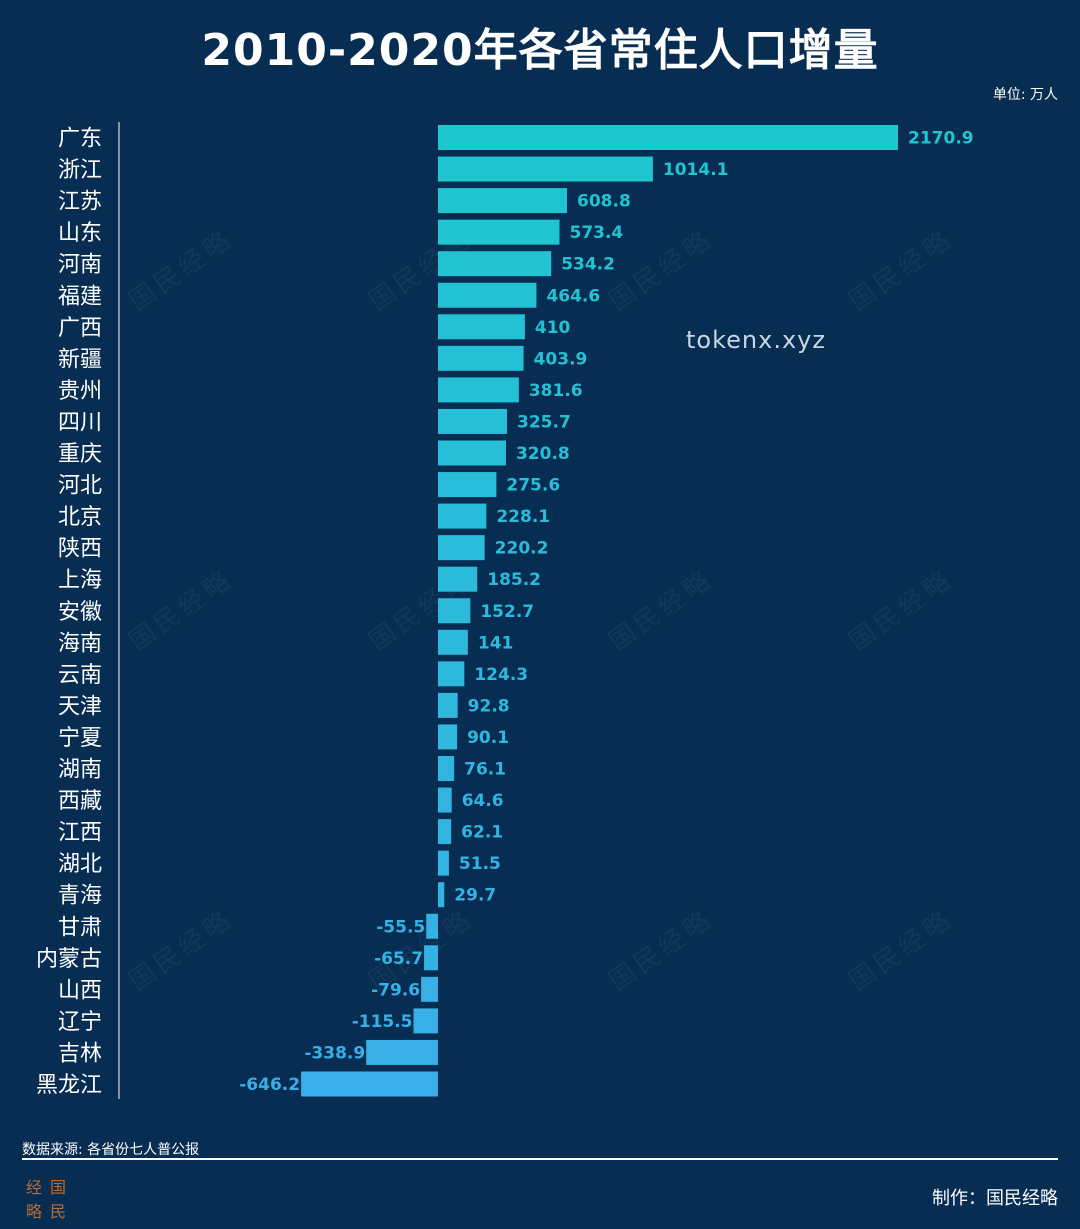 The height and width of the screenshot is (1229, 1080). What do you see at coordinates (269, 1085) in the screenshot?
I see `value-label: -646.2` at bounding box center [269, 1085].